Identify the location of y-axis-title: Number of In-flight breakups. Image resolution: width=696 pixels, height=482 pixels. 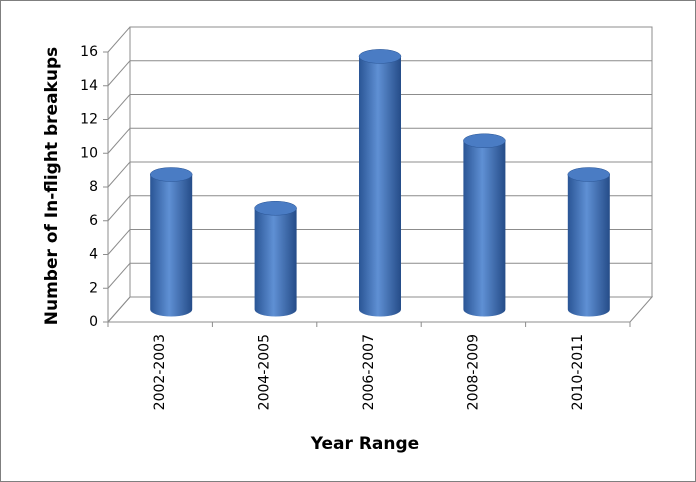
(52, 186).